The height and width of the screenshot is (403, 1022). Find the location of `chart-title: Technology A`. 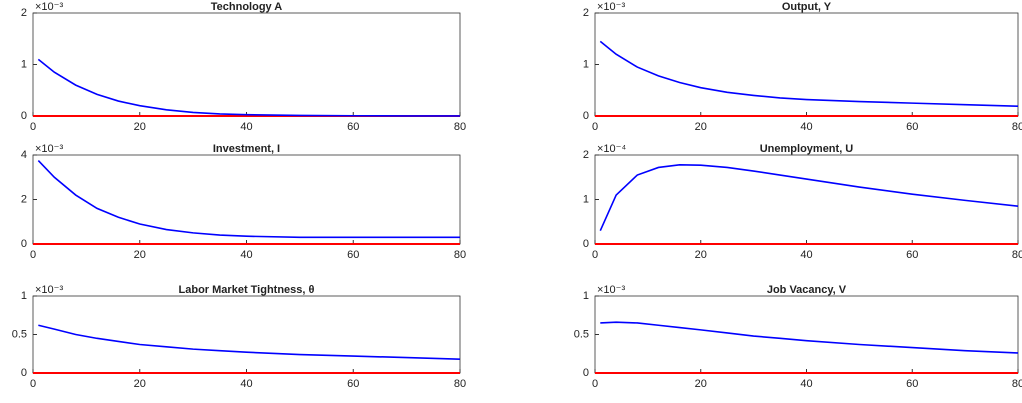

chart-title: Technology A is located at coordinates (247, 7).